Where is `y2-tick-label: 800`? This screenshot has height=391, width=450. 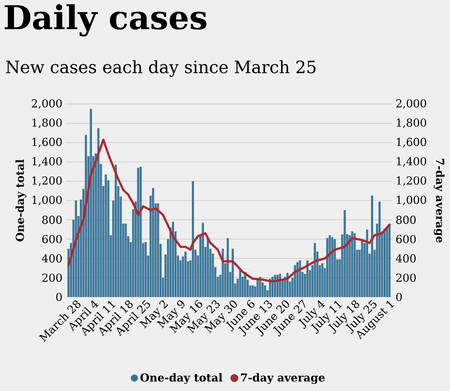
y2-tick-label: 800 is located at coordinates (406, 220).